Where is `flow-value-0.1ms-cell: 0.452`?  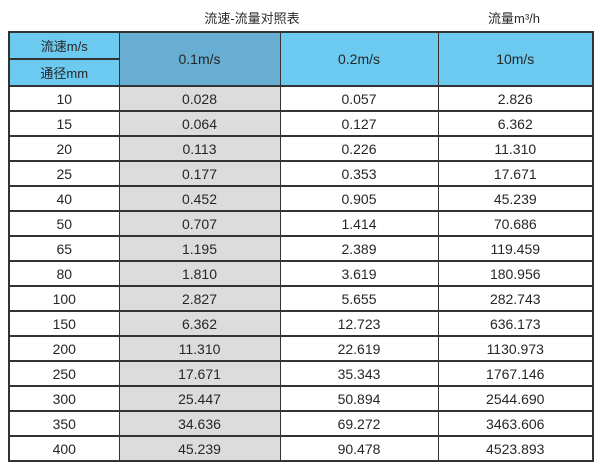 flow-value-0.1ms-cell: 0.452 is located at coordinates (199, 198).